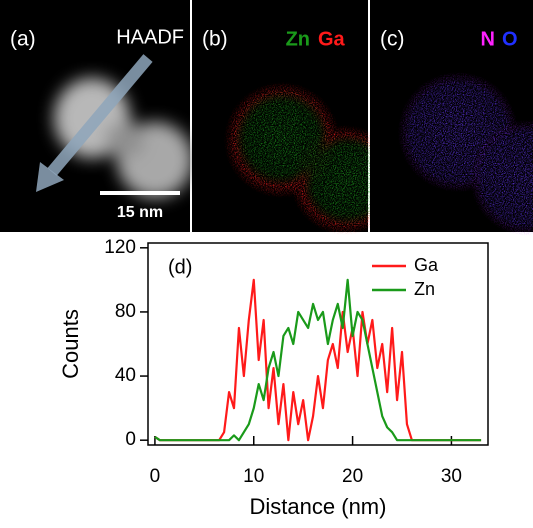 The height and width of the screenshot is (528, 533). I want to click on panel-label: (b), so click(215, 39).